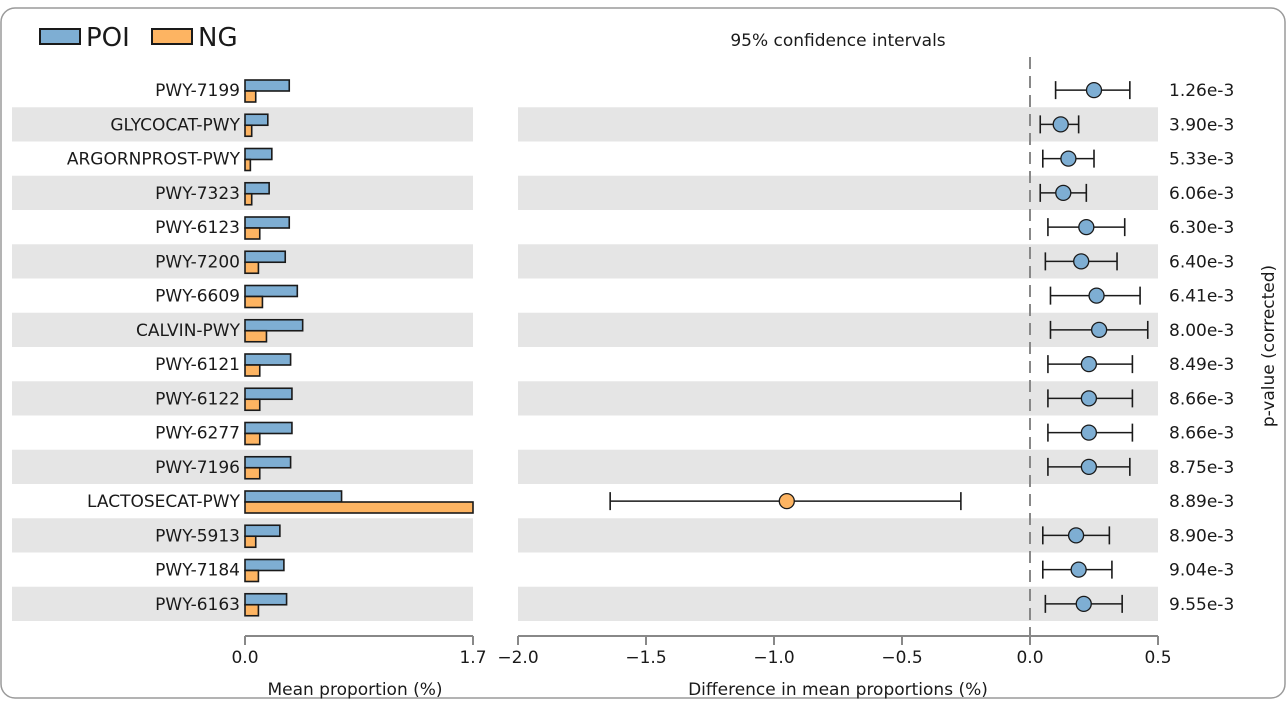 This screenshot has width=1287, height=704. I want to click on p-value: 9.55e-3, so click(1201, 605).